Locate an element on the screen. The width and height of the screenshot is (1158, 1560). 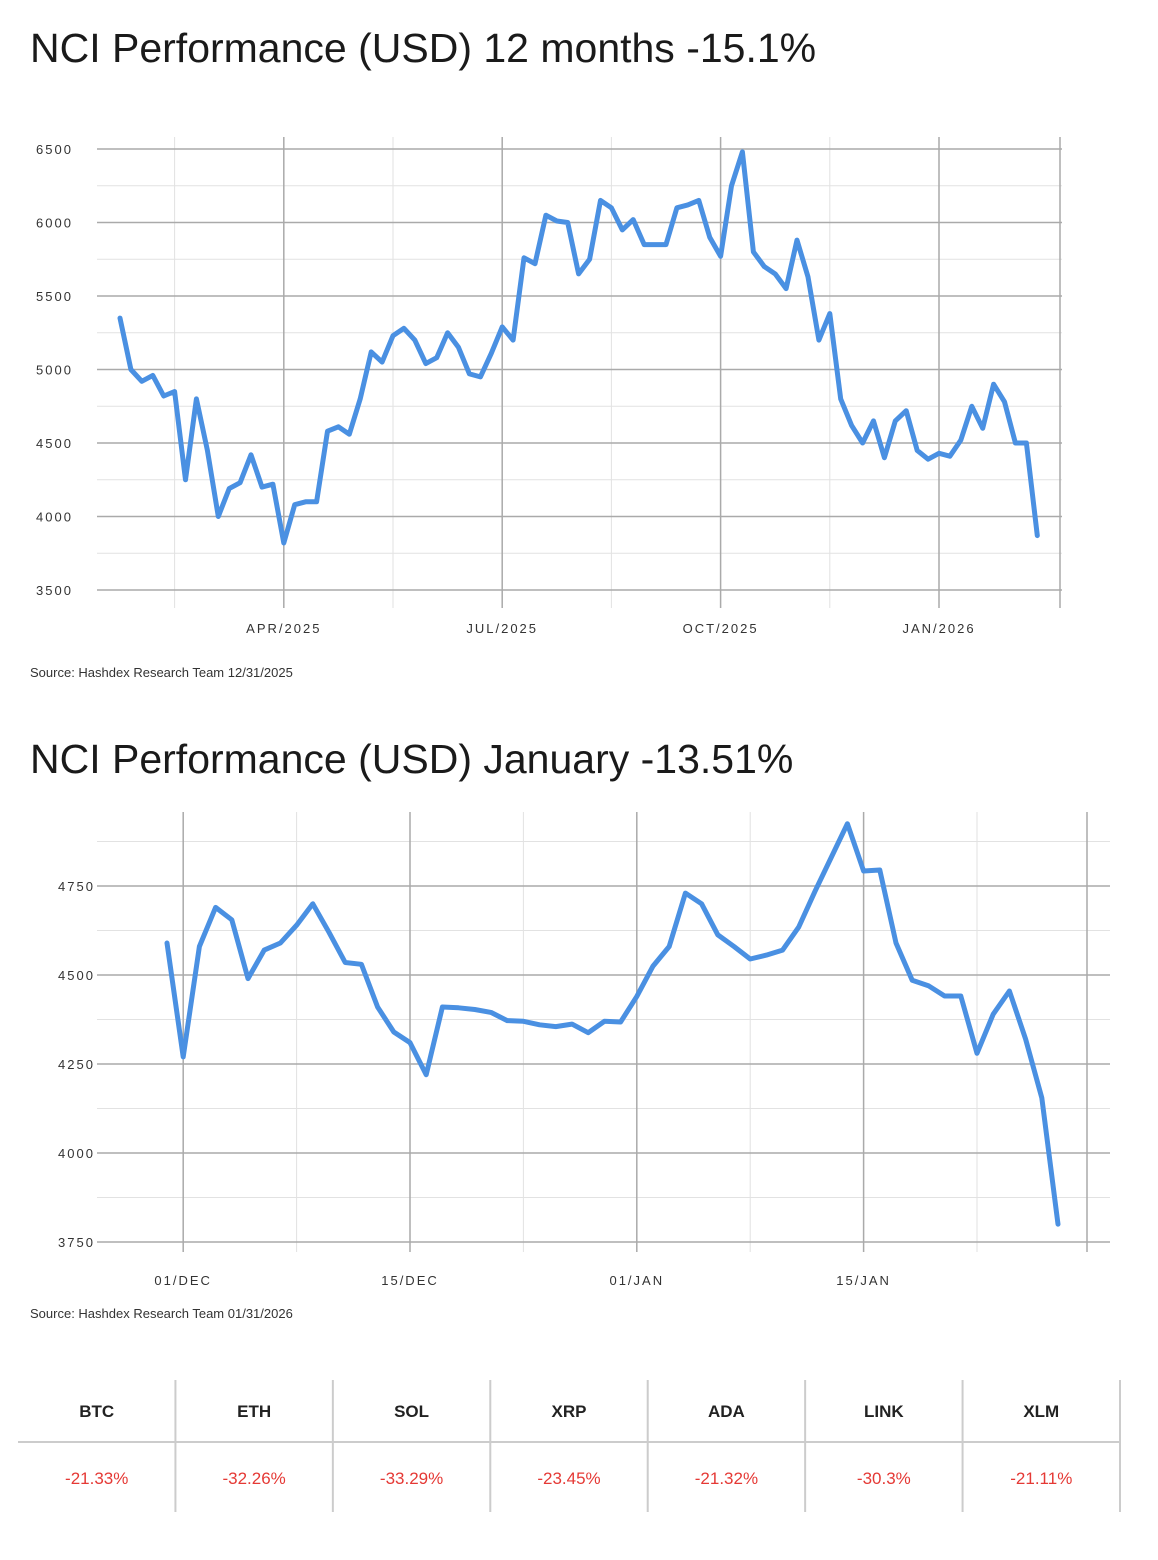
x-tick-label: 15/DEC is located at coordinates (410, 1280).